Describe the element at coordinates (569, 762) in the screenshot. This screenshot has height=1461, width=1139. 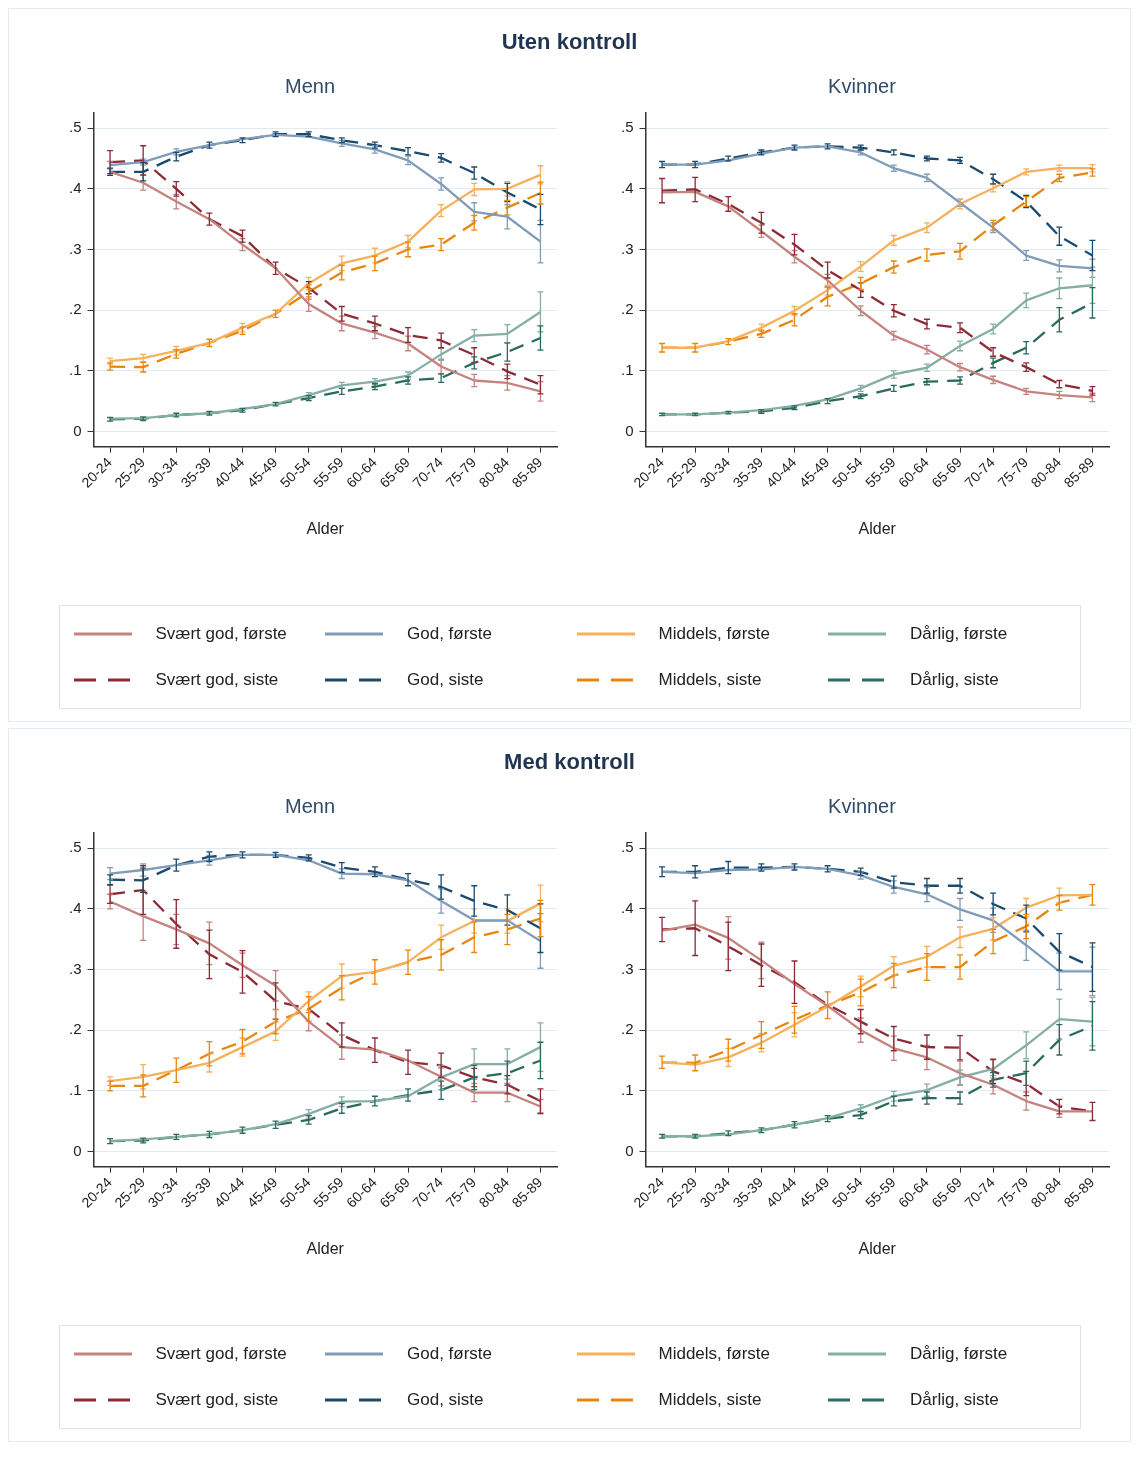
I see `chart-title: Med kontroll` at that location.